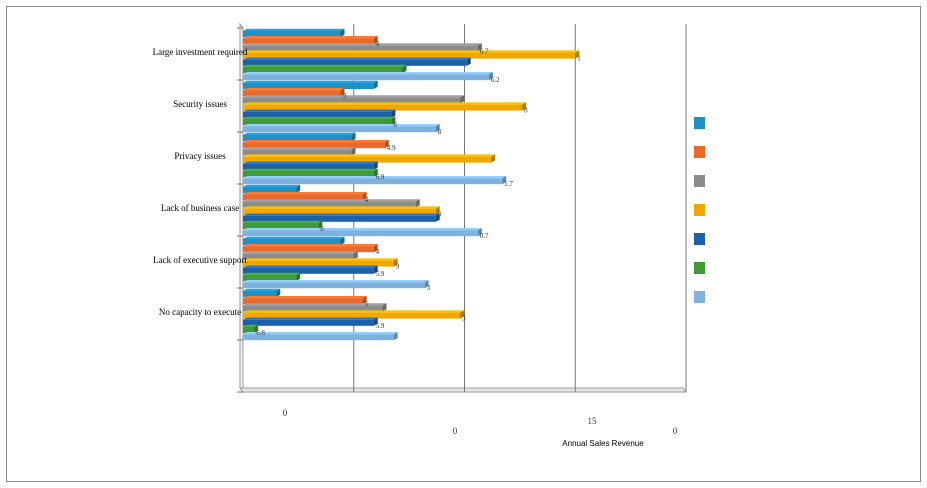 This screenshot has width=927, height=488. What do you see at coordinates (200, 104) in the screenshot?
I see `category-label: Security issues` at bounding box center [200, 104].